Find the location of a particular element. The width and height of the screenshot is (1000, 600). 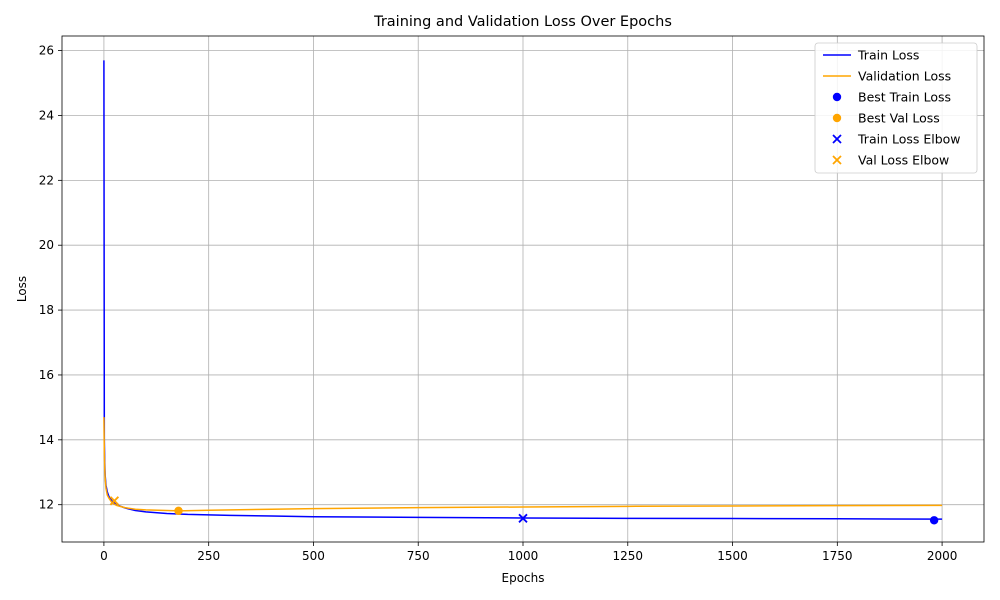

y-tick-label: 26 is located at coordinates (46, 51).